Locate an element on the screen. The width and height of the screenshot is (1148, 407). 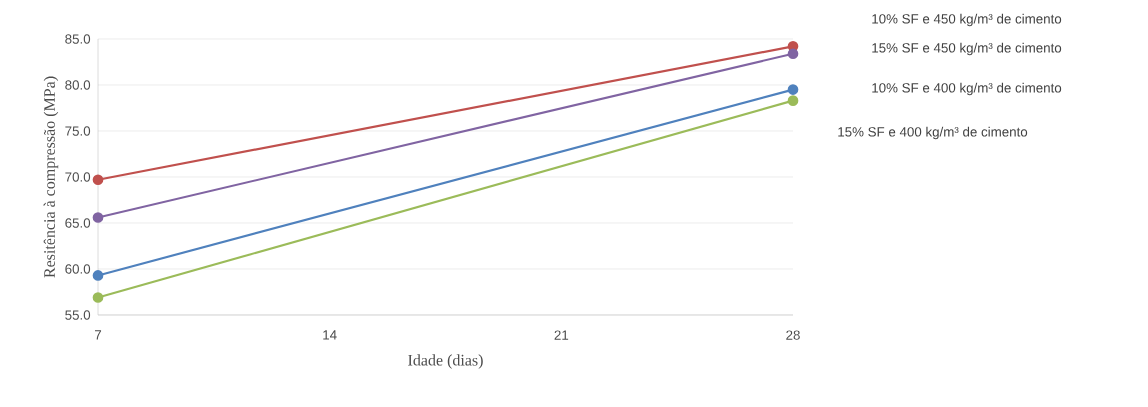
text: 15% SF e 450 kg/m³ de cimento is located at coordinates (967, 49).